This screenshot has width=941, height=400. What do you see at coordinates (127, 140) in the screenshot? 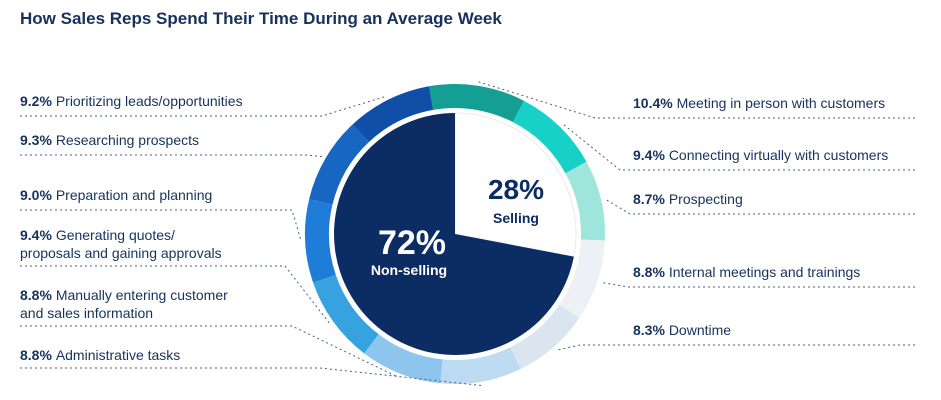
I see `slice-category: Researching prospects` at bounding box center [127, 140].